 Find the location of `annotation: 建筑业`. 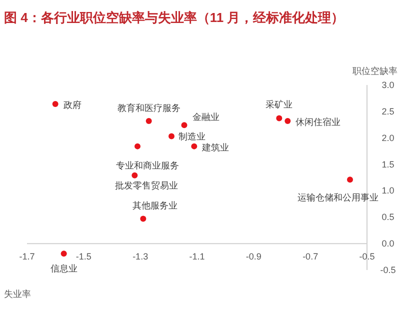

annotation: 建筑业 is located at coordinates (215, 147).